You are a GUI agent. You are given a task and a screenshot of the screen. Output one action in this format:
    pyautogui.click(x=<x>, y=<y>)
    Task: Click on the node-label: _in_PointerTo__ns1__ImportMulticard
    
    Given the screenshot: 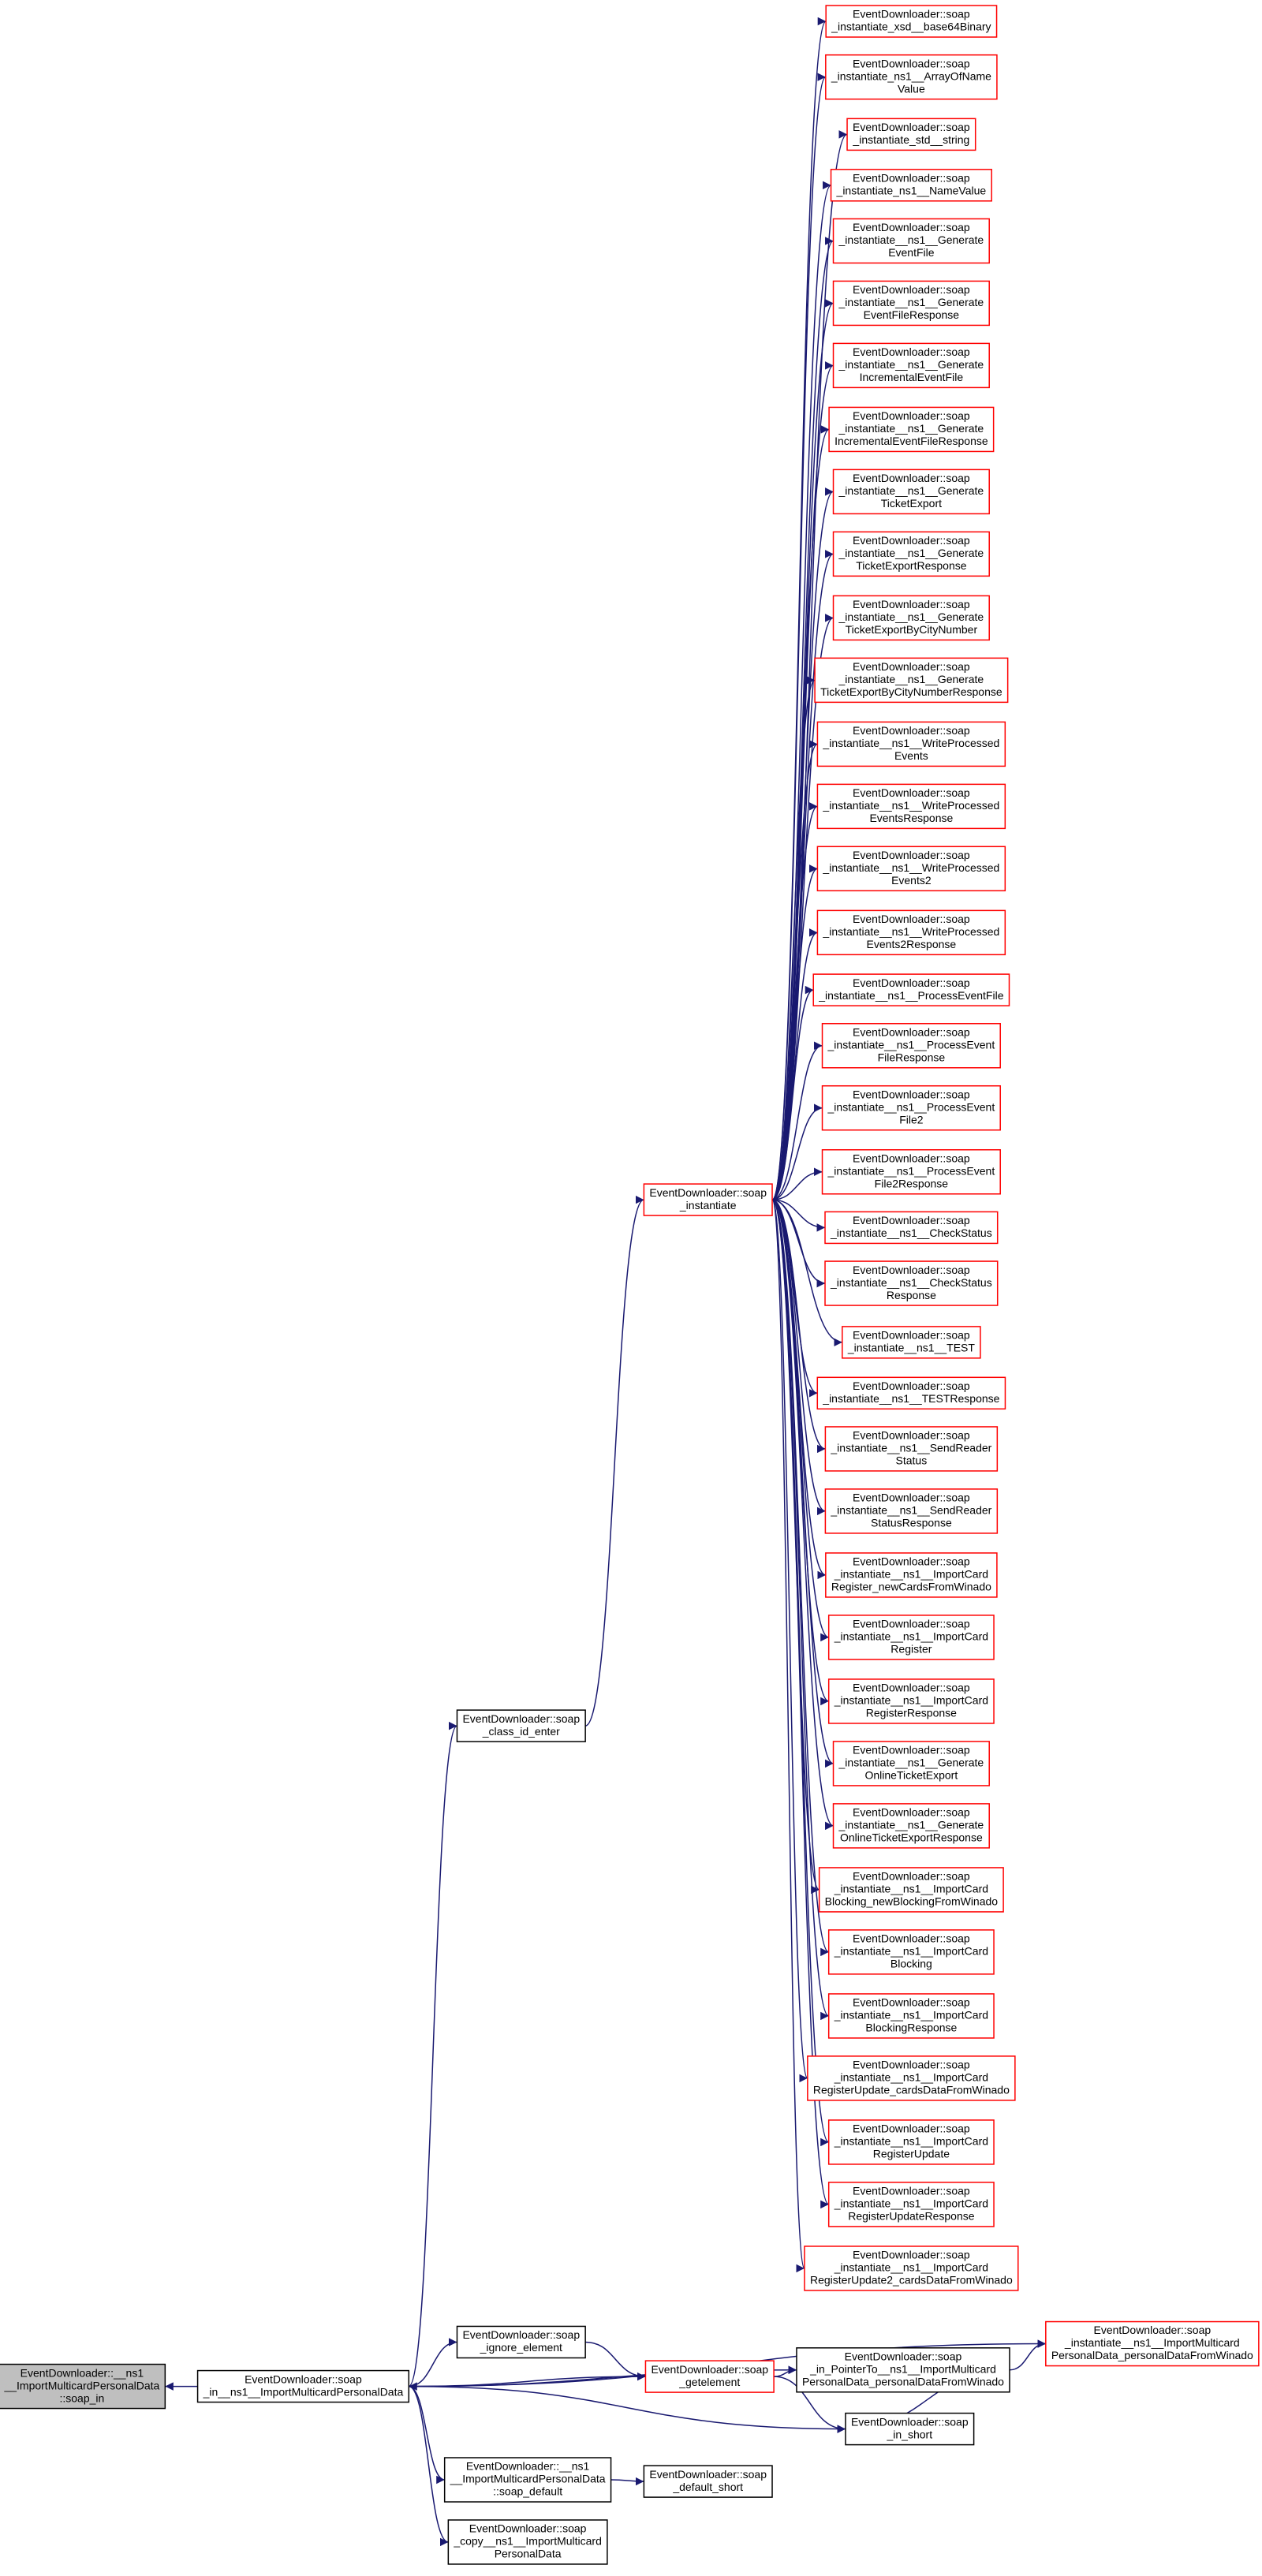 What is the action you would take?
    pyautogui.click(x=902, y=2368)
    